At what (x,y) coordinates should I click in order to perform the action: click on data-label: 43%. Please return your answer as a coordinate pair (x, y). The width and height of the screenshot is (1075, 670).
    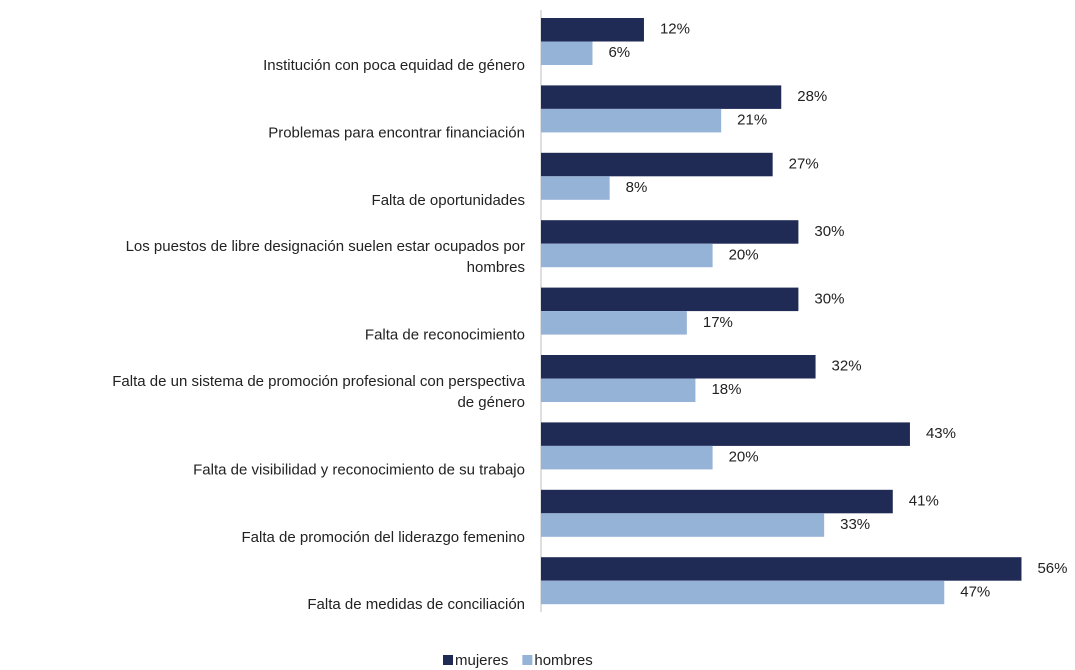
    Looking at the image, I should click on (941, 433).